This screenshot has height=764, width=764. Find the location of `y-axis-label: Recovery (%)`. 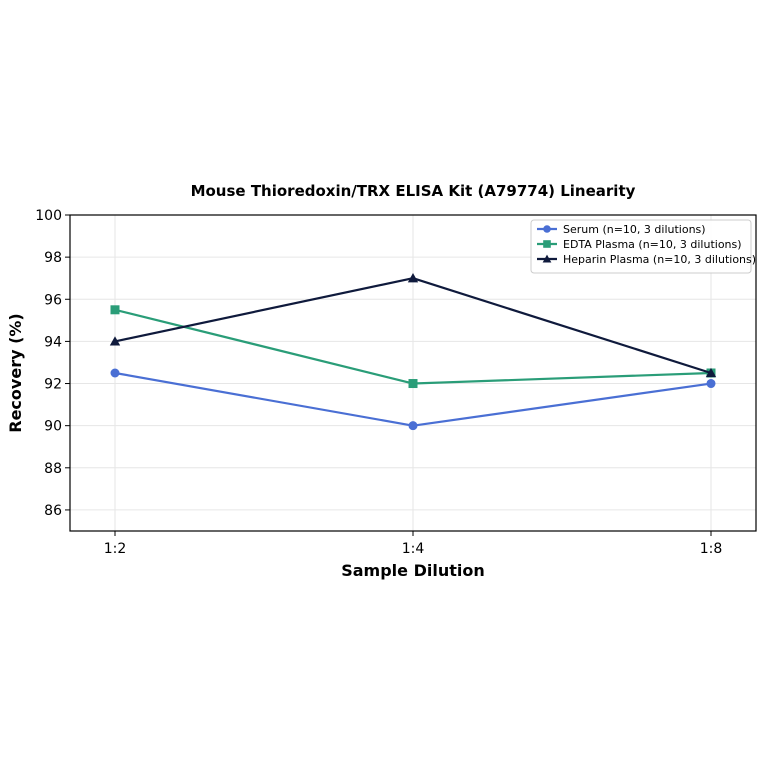

y-axis-label: Recovery (%) is located at coordinates (15, 372).